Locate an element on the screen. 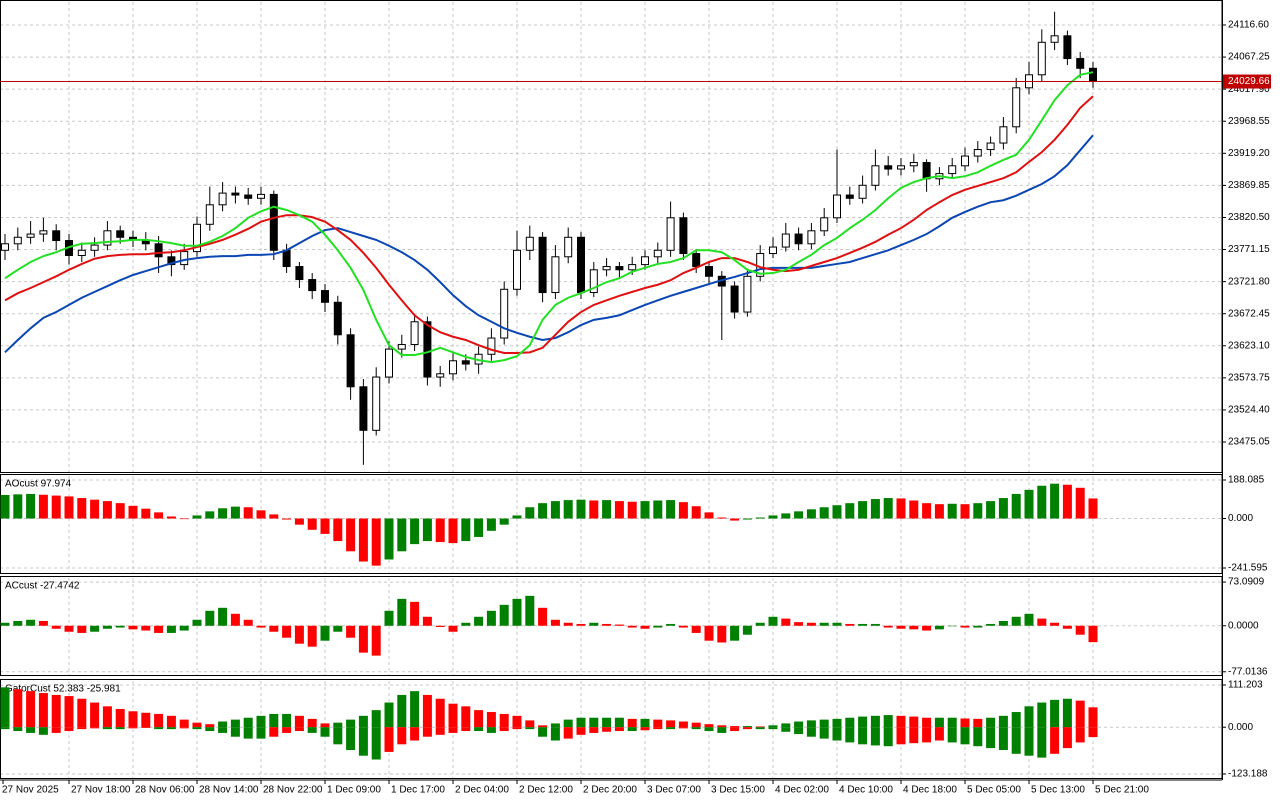  y-tick-label: 23475.05 is located at coordinates (1249, 442).